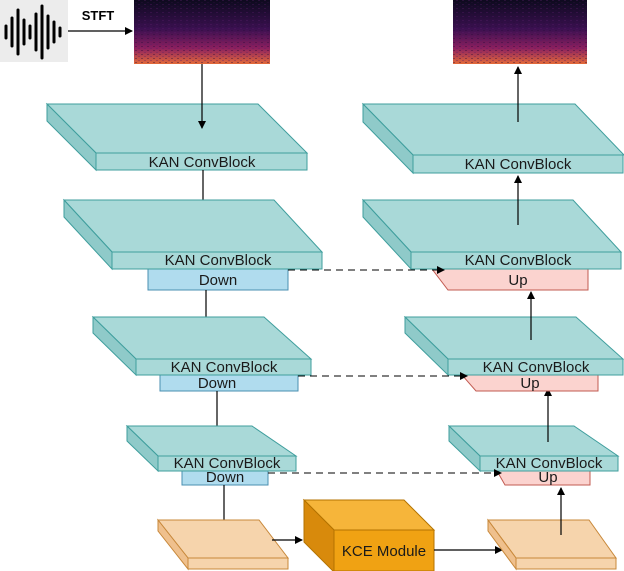 The image size is (624, 571). Describe the element at coordinates (224, 367) in the screenshot. I see `encoder-block-3-label: KAN ConvBlock` at that location.